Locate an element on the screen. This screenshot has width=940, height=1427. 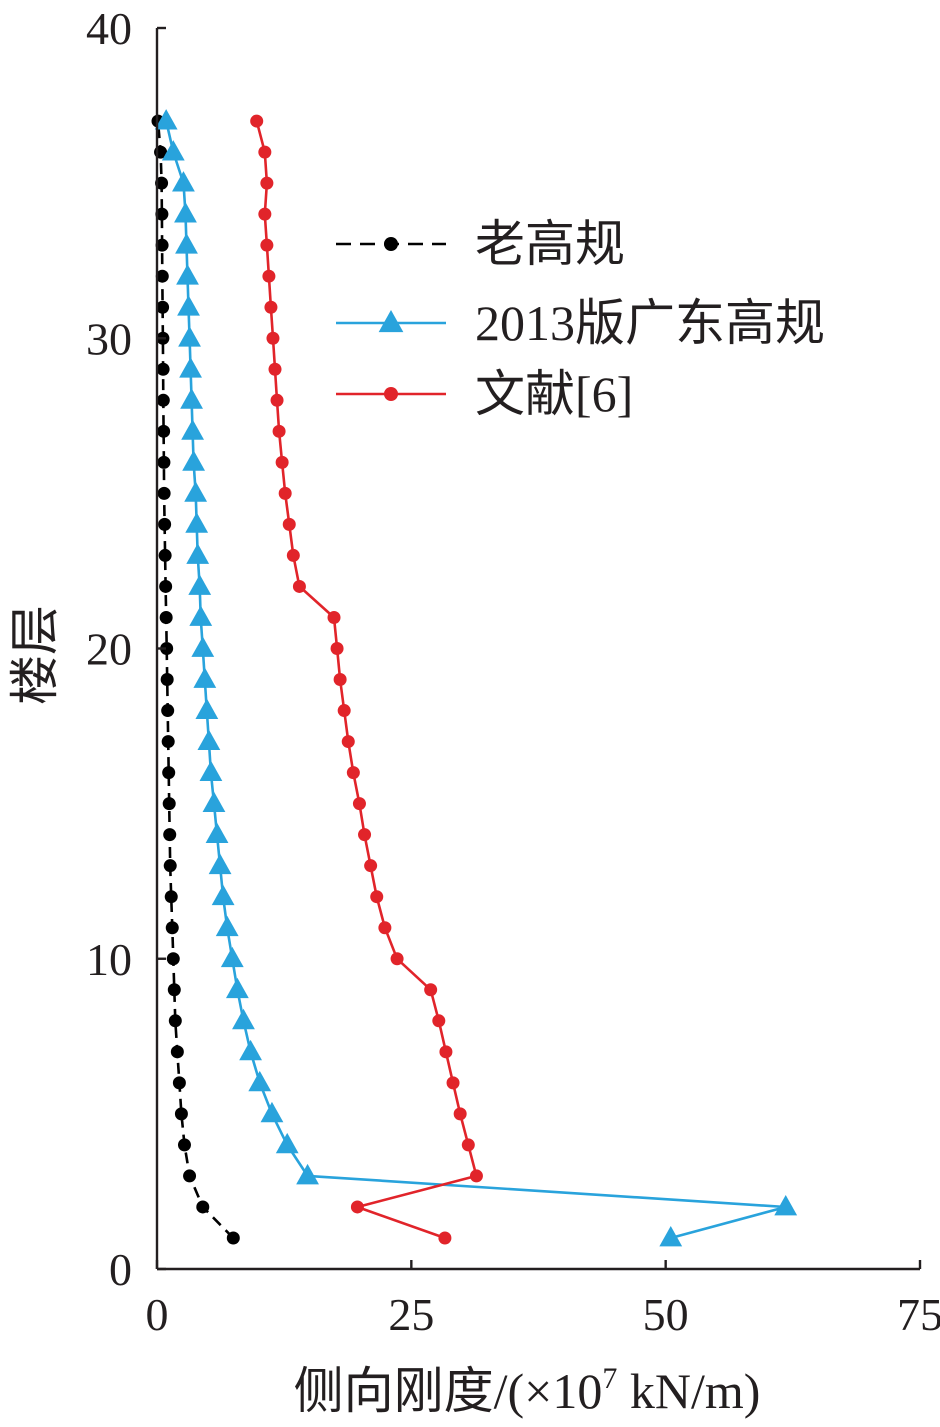
legend-marker-old-code is located at coordinates (391, 244).